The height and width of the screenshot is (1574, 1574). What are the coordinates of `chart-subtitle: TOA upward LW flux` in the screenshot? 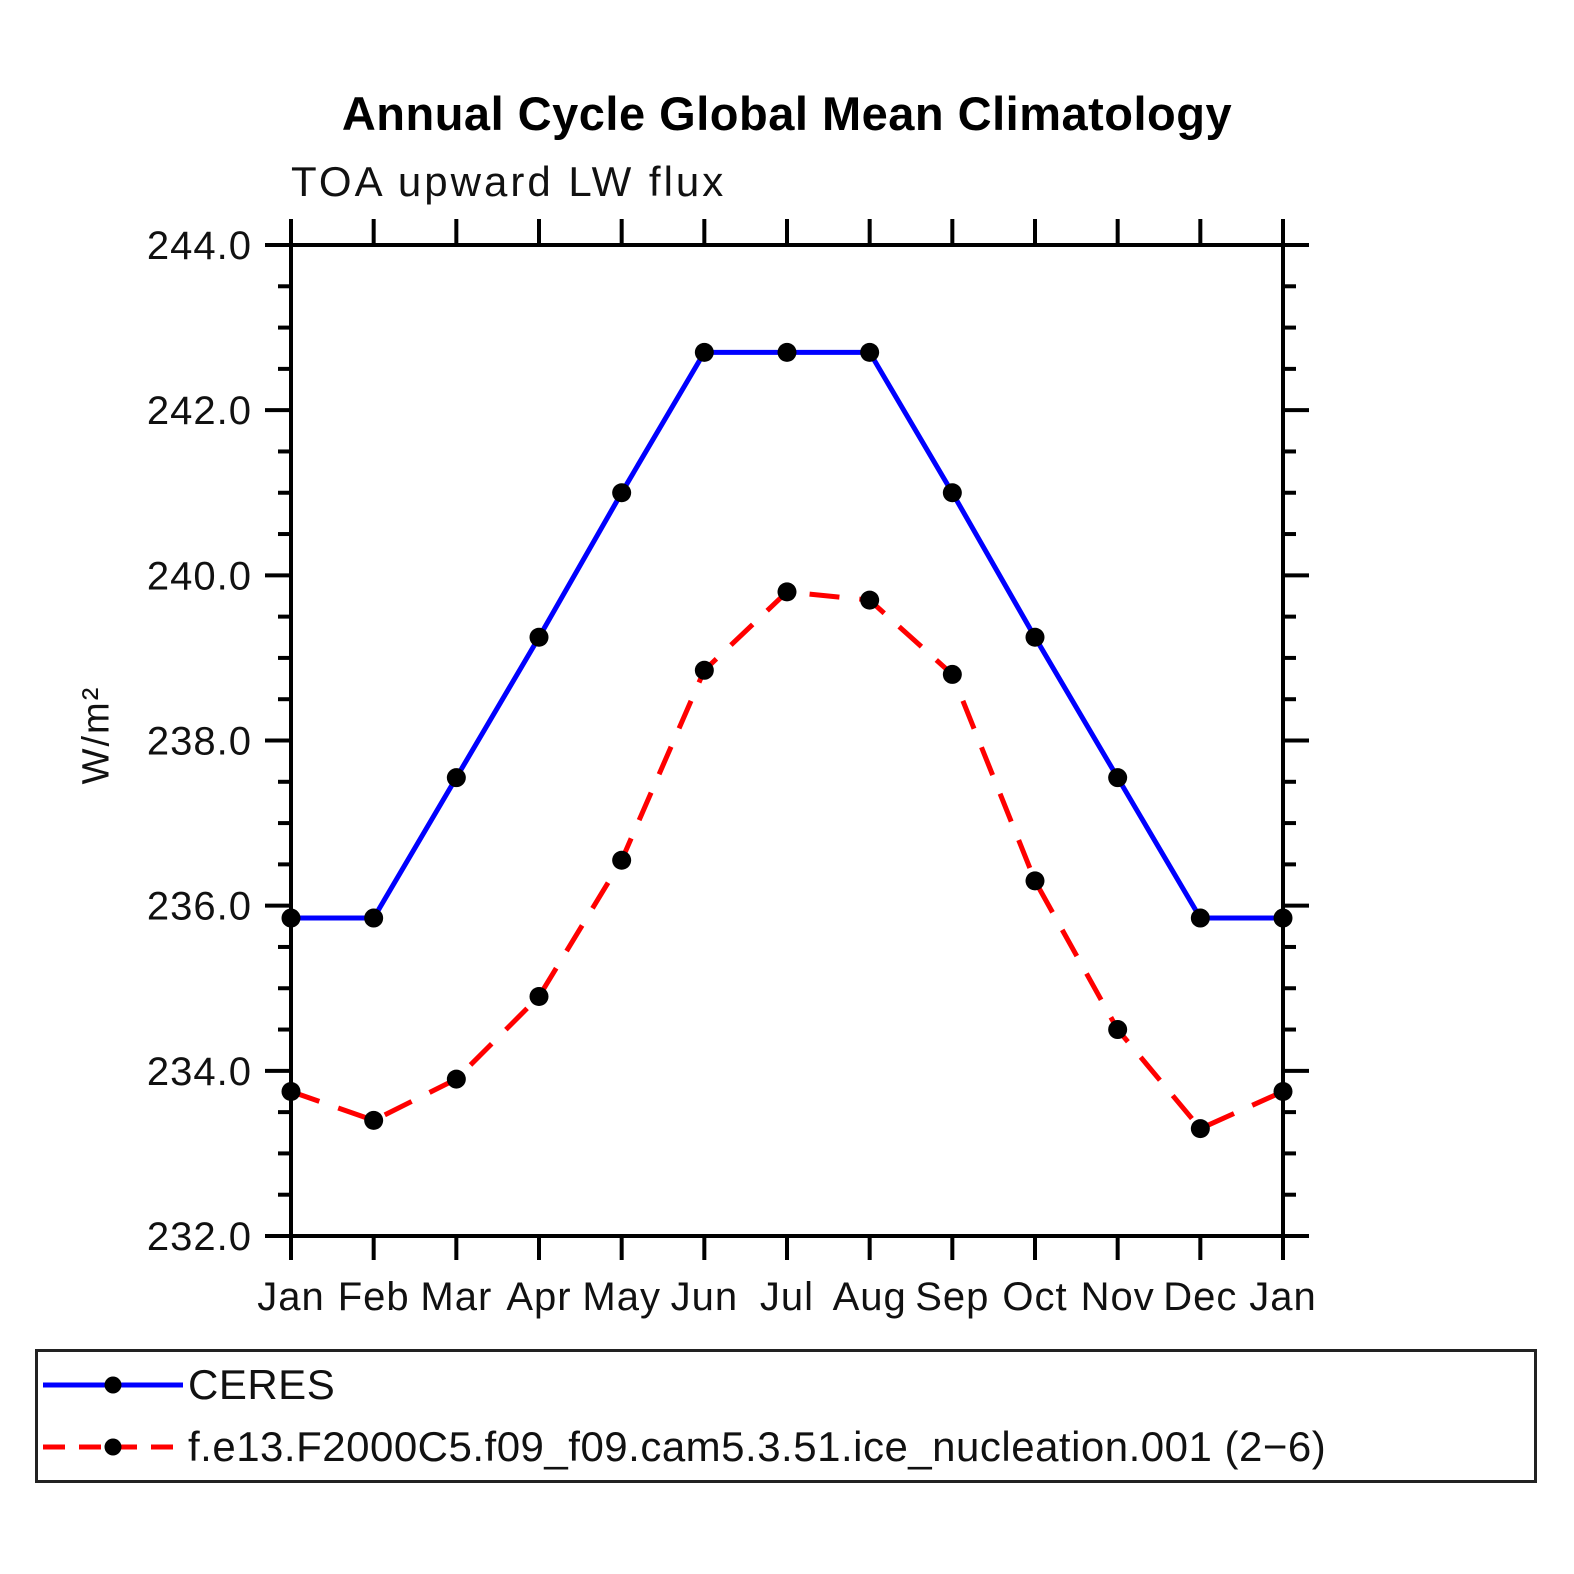 It's located at (509, 181).